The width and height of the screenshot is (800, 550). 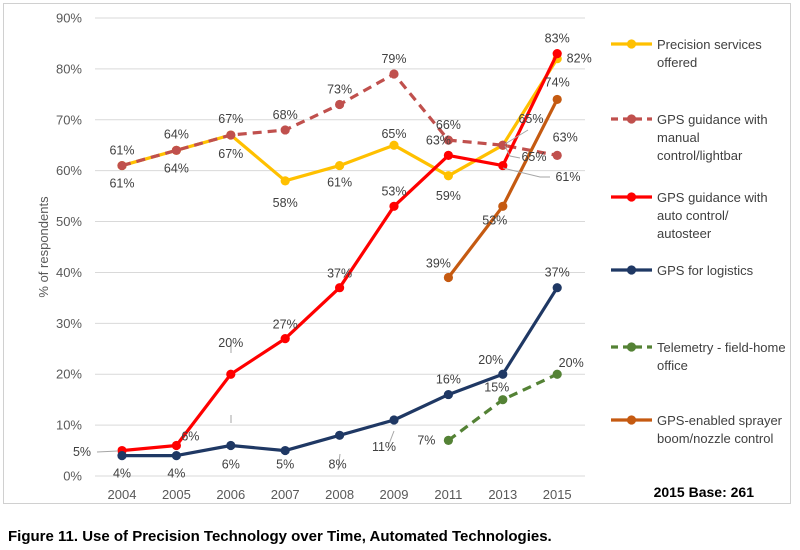 What do you see at coordinates (230, 343) in the screenshot?
I see `data-label: 20%` at bounding box center [230, 343].